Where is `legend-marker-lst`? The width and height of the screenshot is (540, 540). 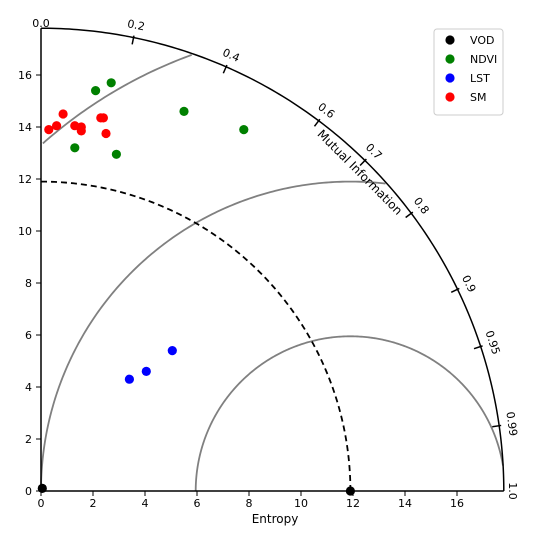
legend-marker-lst is located at coordinates (450, 78).